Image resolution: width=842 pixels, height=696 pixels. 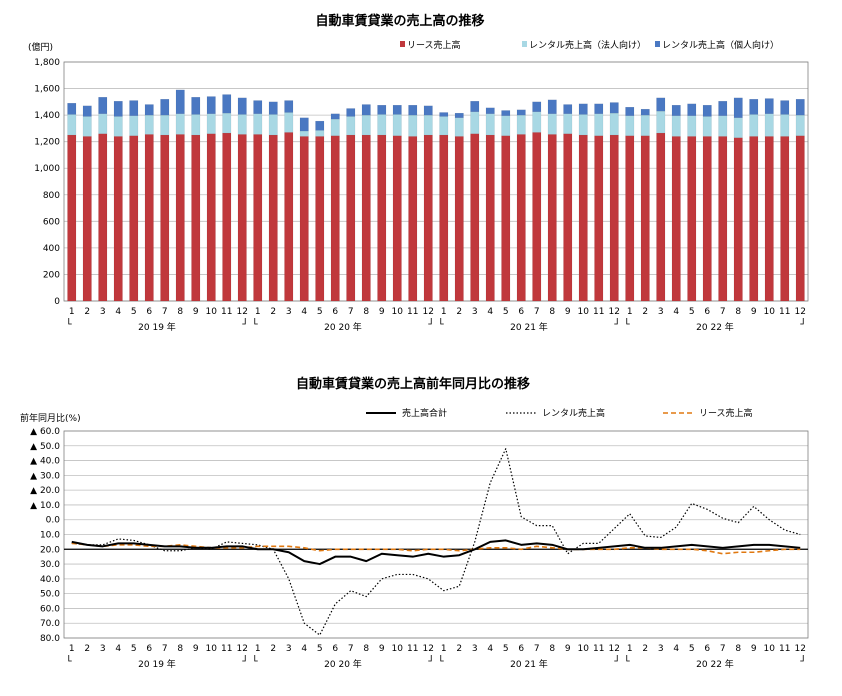 What do you see at coordinates (529, 327) in the screenshot?
I see `chart1-year-label: 20 21 年` at bounding box center [529, 327].